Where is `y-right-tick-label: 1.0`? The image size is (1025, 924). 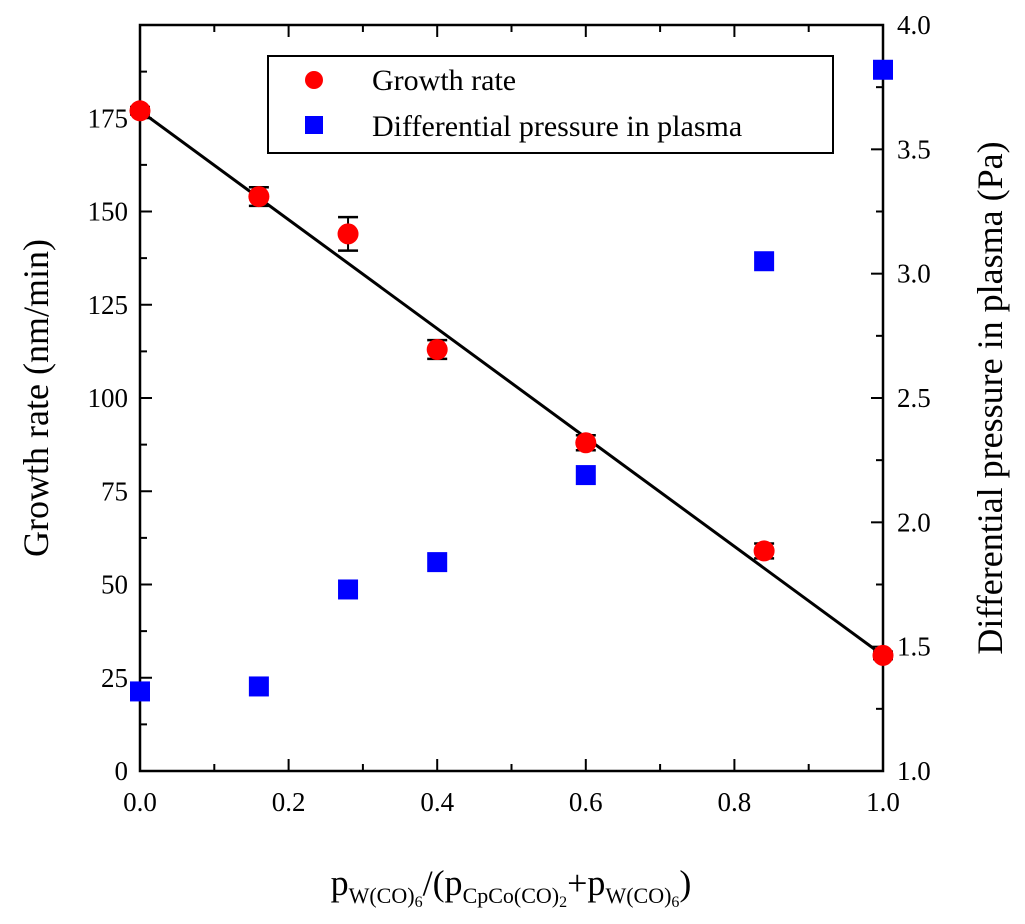
y-right-tick-label: 1.0 is located at coordinates (914, 771).